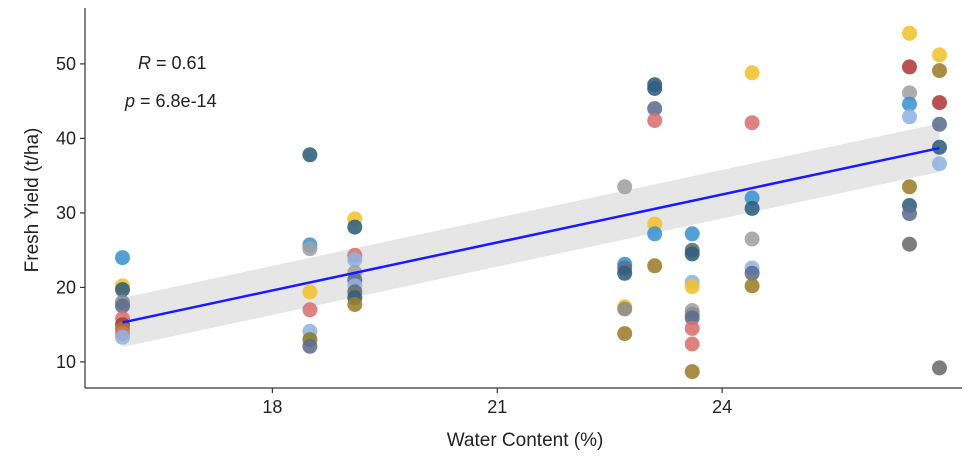 Image resolution: width=968 pixels, height=457 pixels. What do you see at coordinates (66, 138) in the screenshot?
I see `y-tick-label: 40` at bounding box center [66, 138].